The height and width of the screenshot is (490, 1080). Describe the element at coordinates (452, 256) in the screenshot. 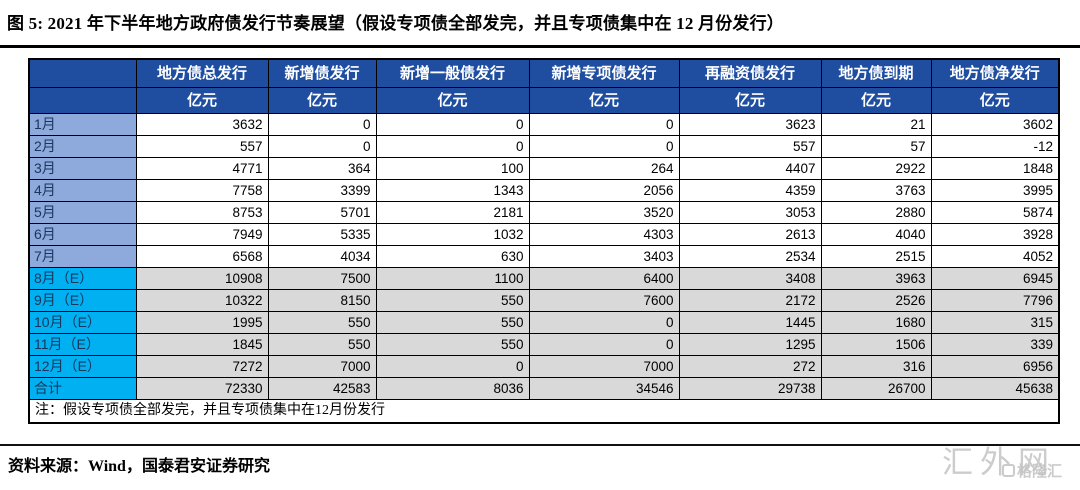

I see `table-cell: 630` at that location.